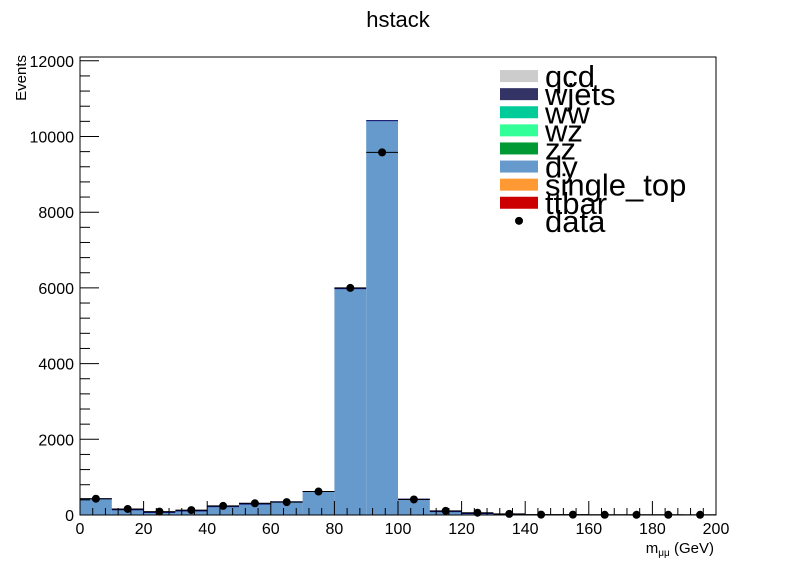 The width and height of the screenshot is (796, 572). I want to click on x-tick-label: 200, so click(716, 529).